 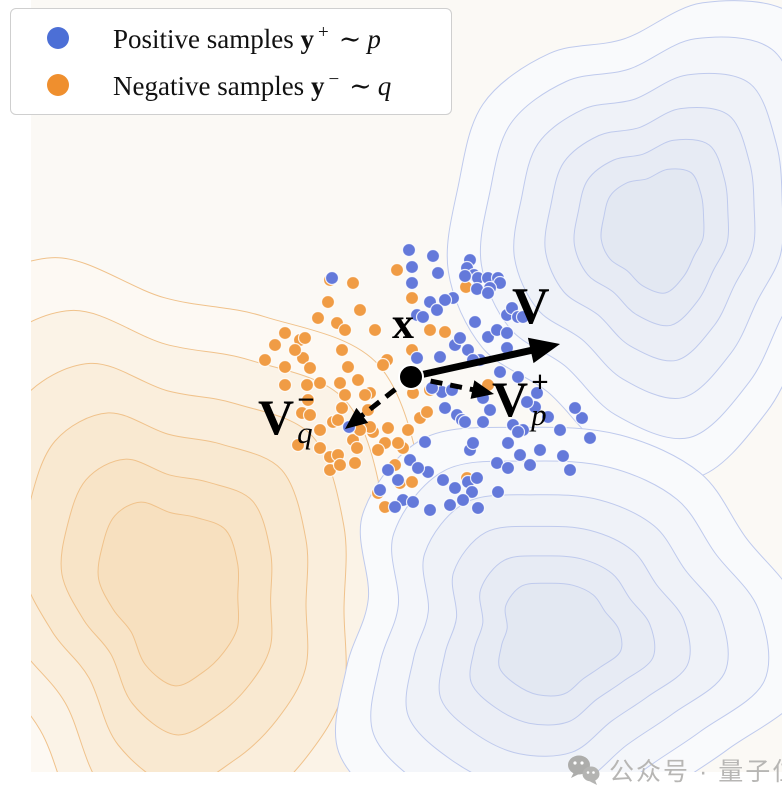 What do you see at coordinates (411, 377) in the screenshot?
I see `query-point` at bounding box center [411, 377].